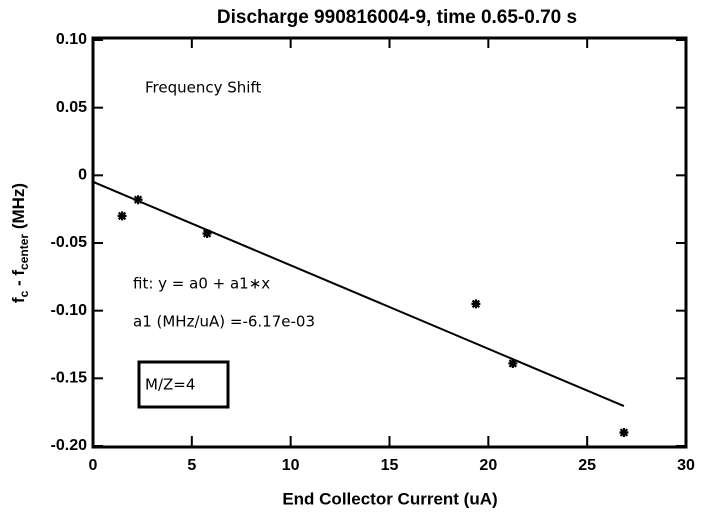 Image resolution: width=707 pixels, height=517 pixels. I want to click on y-tick-label: -0.15, so click(69, 378).